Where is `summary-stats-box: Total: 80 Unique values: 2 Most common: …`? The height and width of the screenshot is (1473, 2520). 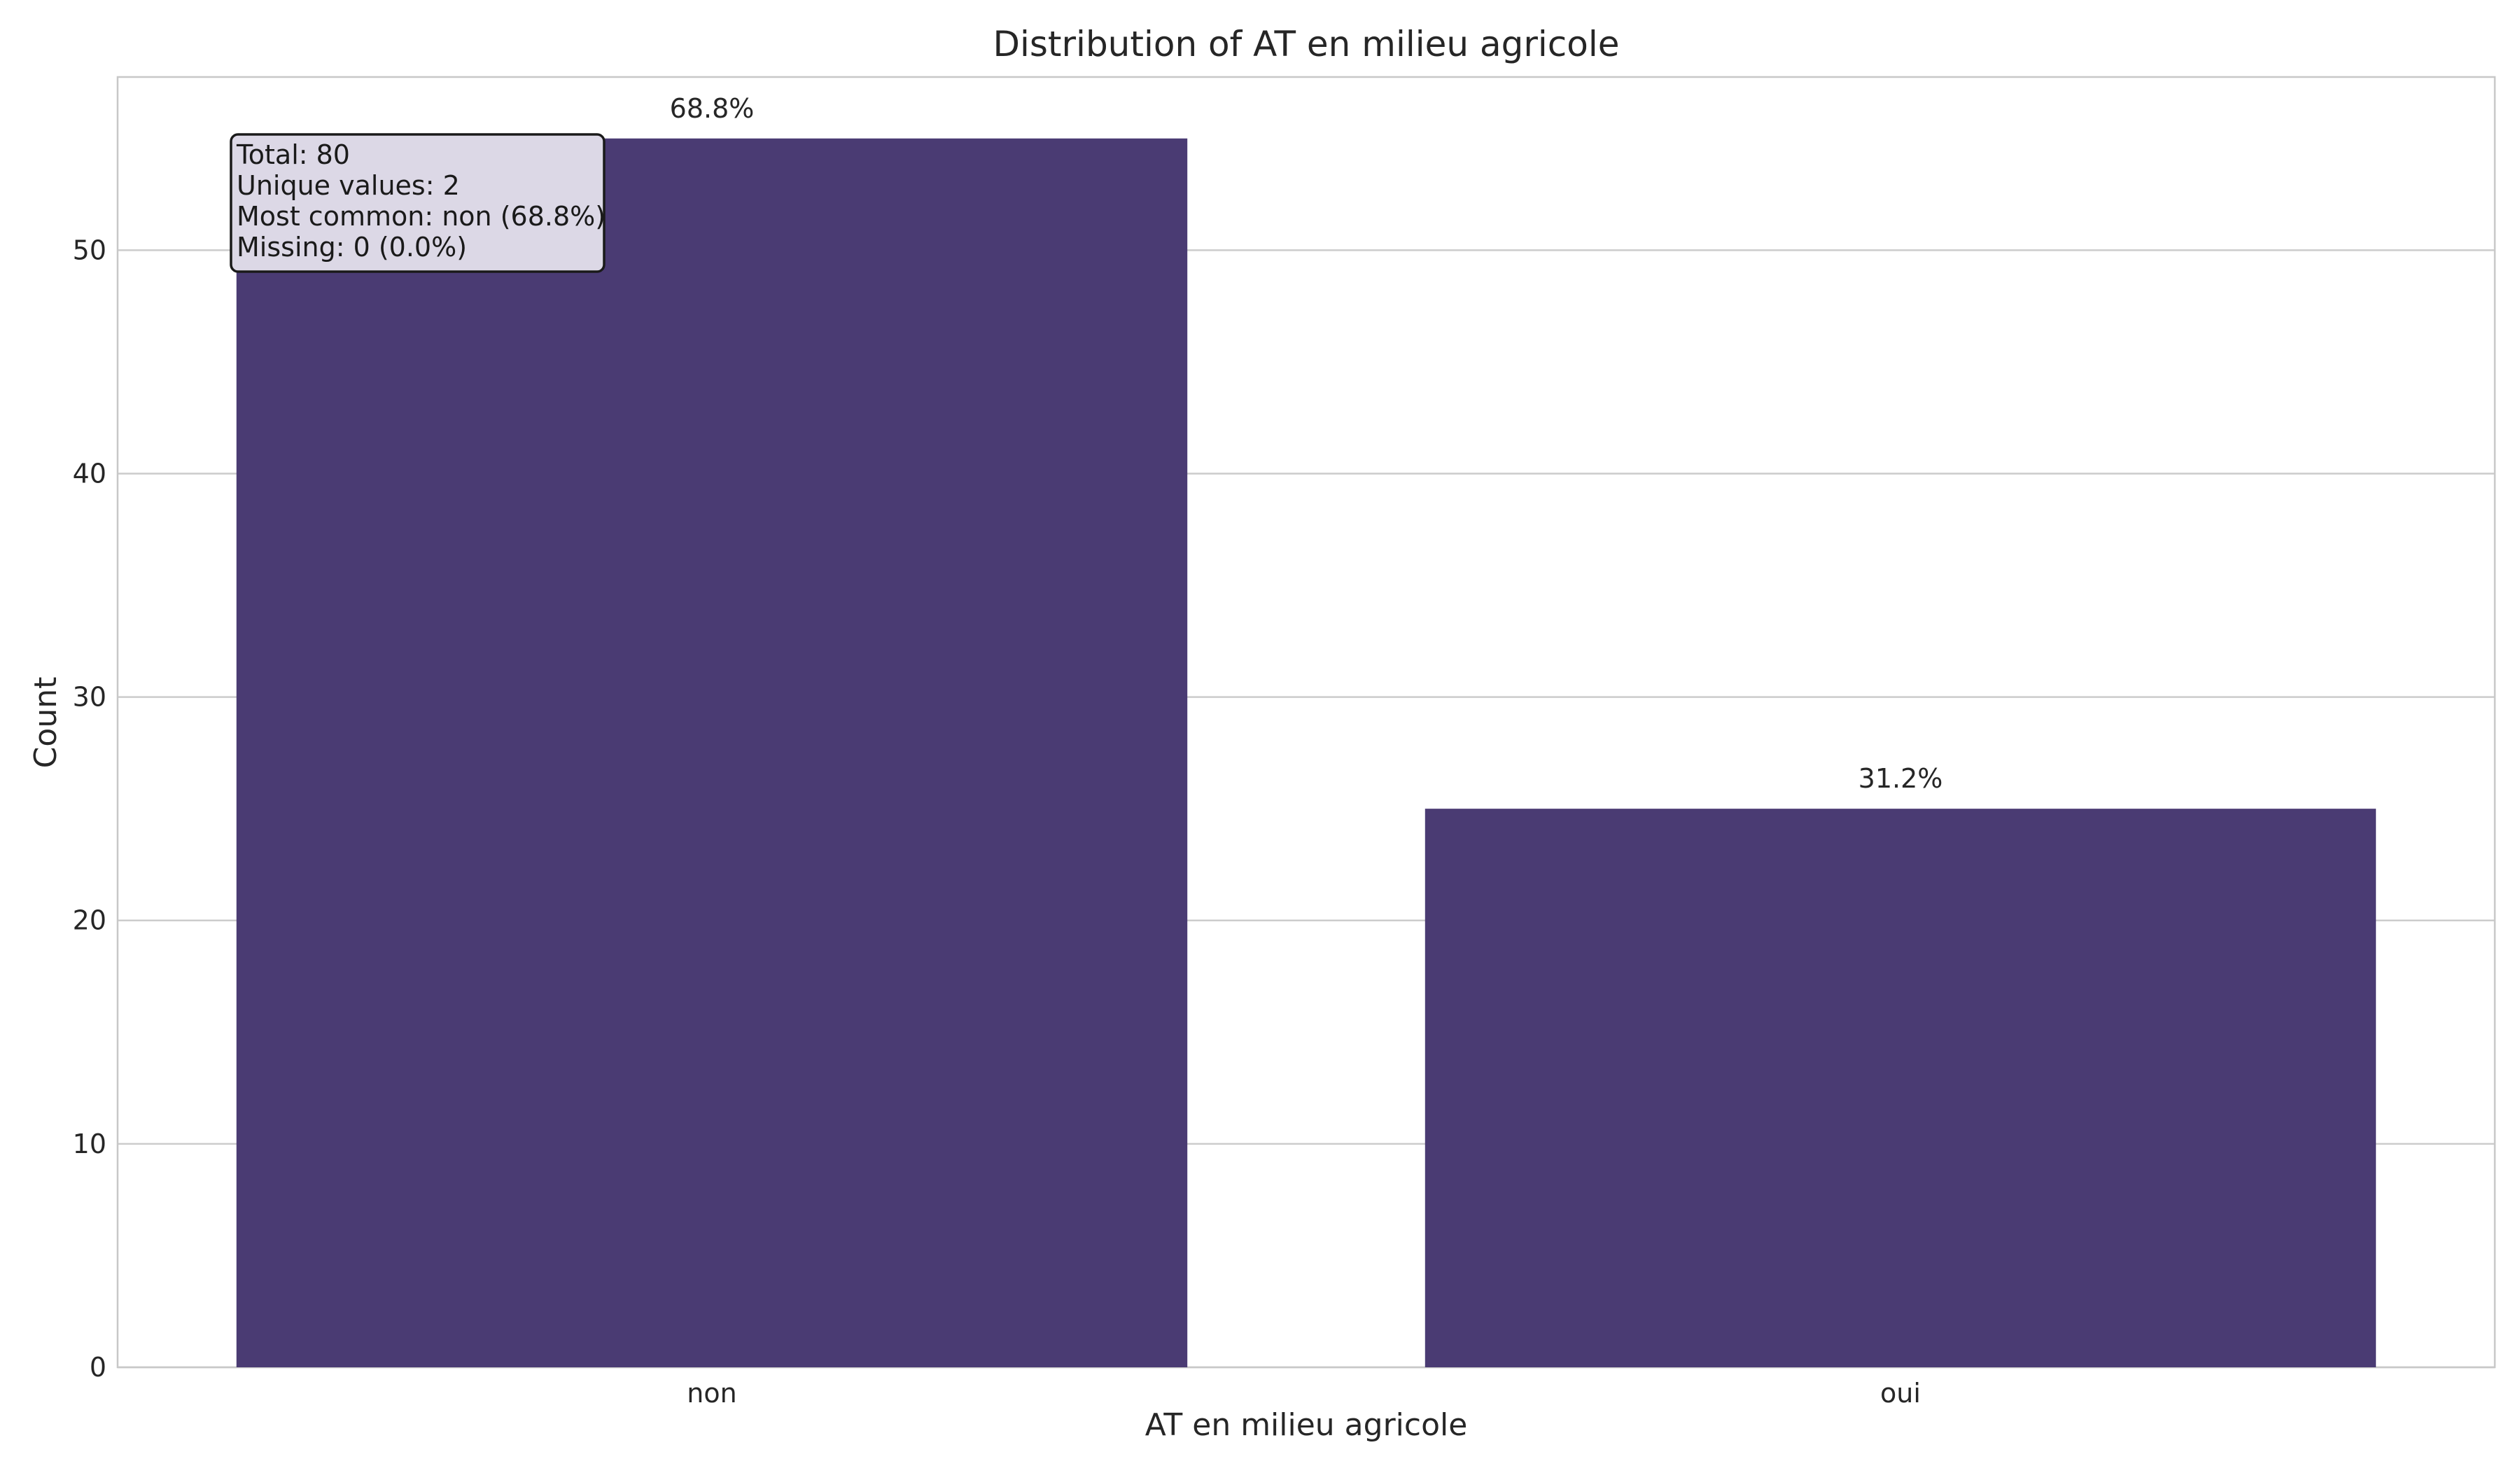 summary-stats-box: Total: 80 Unique values: 2 Most common: … is located at coordinates (418, 203).